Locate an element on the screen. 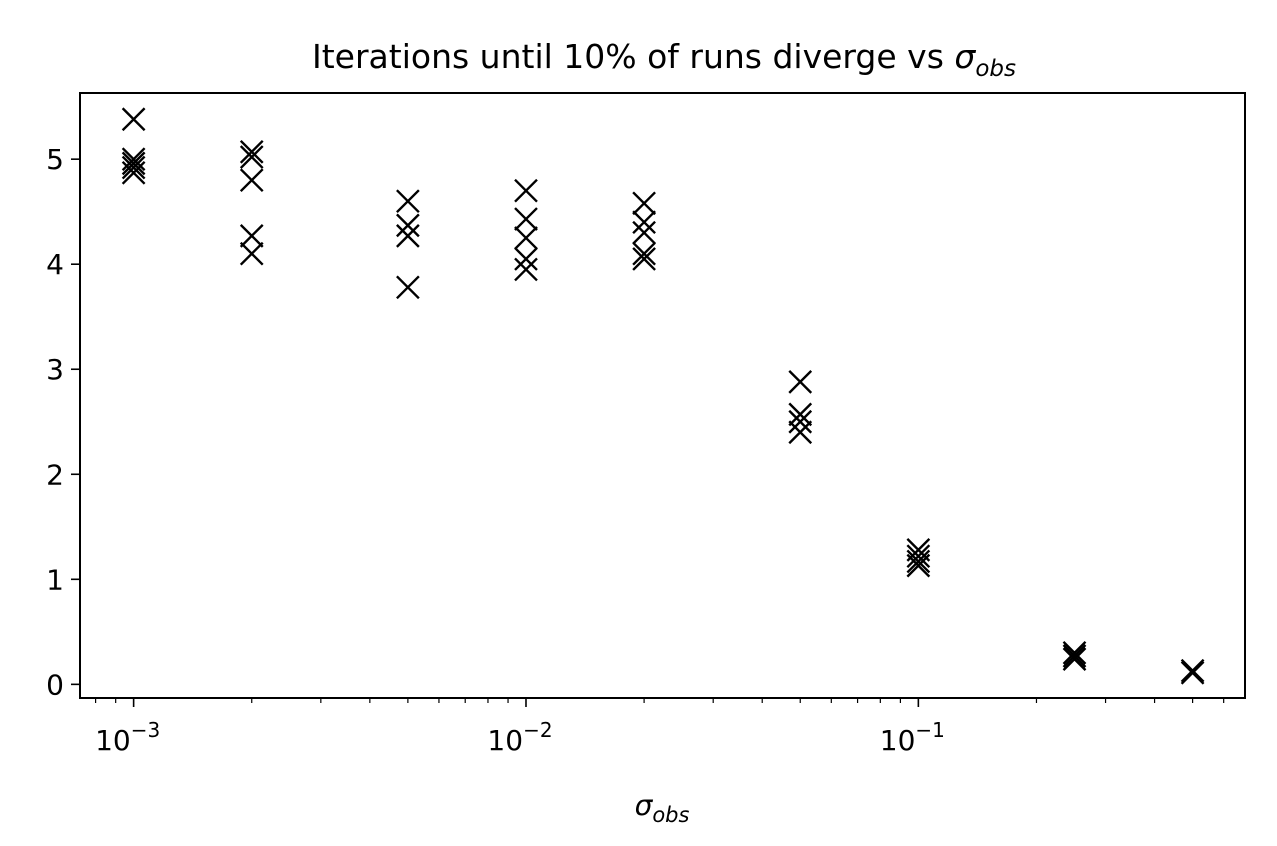 This screenshot has width=1277, height=846. x-tick-label: 10⁻¹ is located at coordinates (912, 737).